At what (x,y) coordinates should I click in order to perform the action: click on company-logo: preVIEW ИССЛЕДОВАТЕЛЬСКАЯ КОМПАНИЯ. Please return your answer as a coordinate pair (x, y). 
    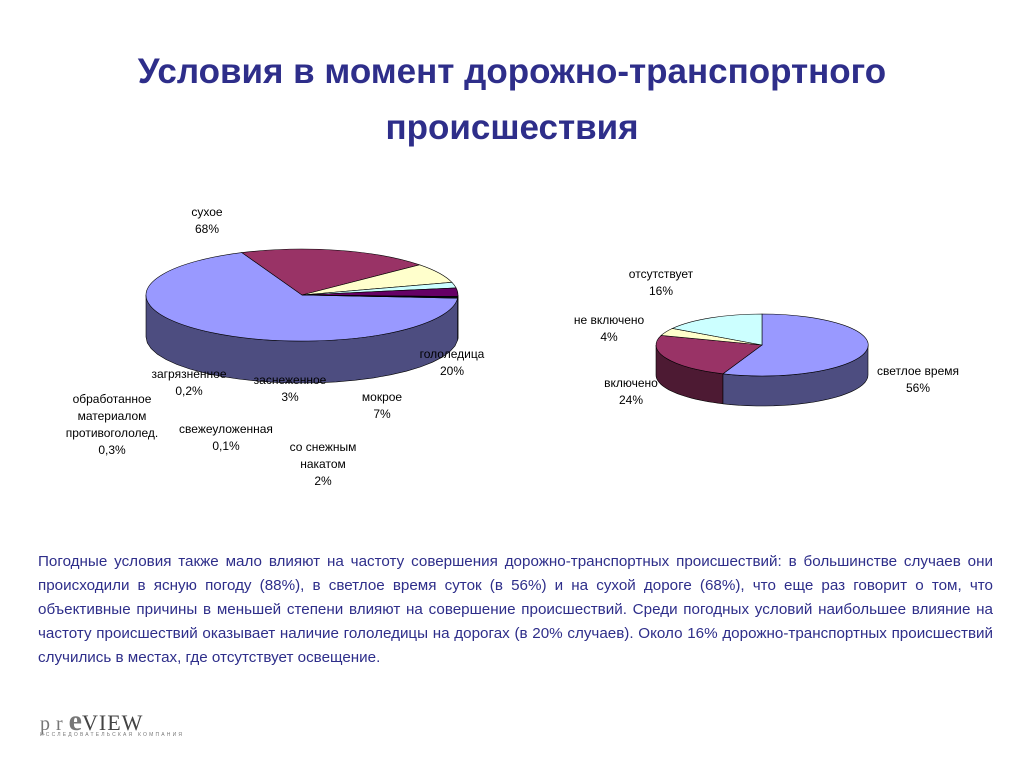
    Looking at the image, I should click on (118, 722).